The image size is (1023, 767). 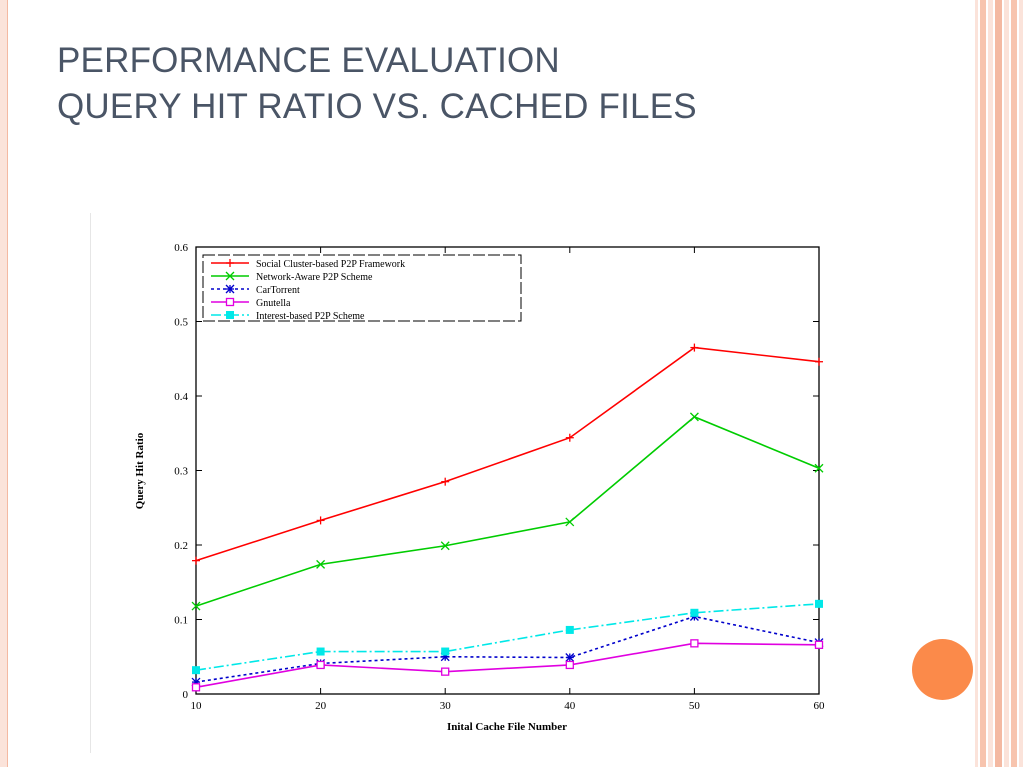 I want to click on y-axis-label: Query Hit Ratio, so click(x=140, y=470).